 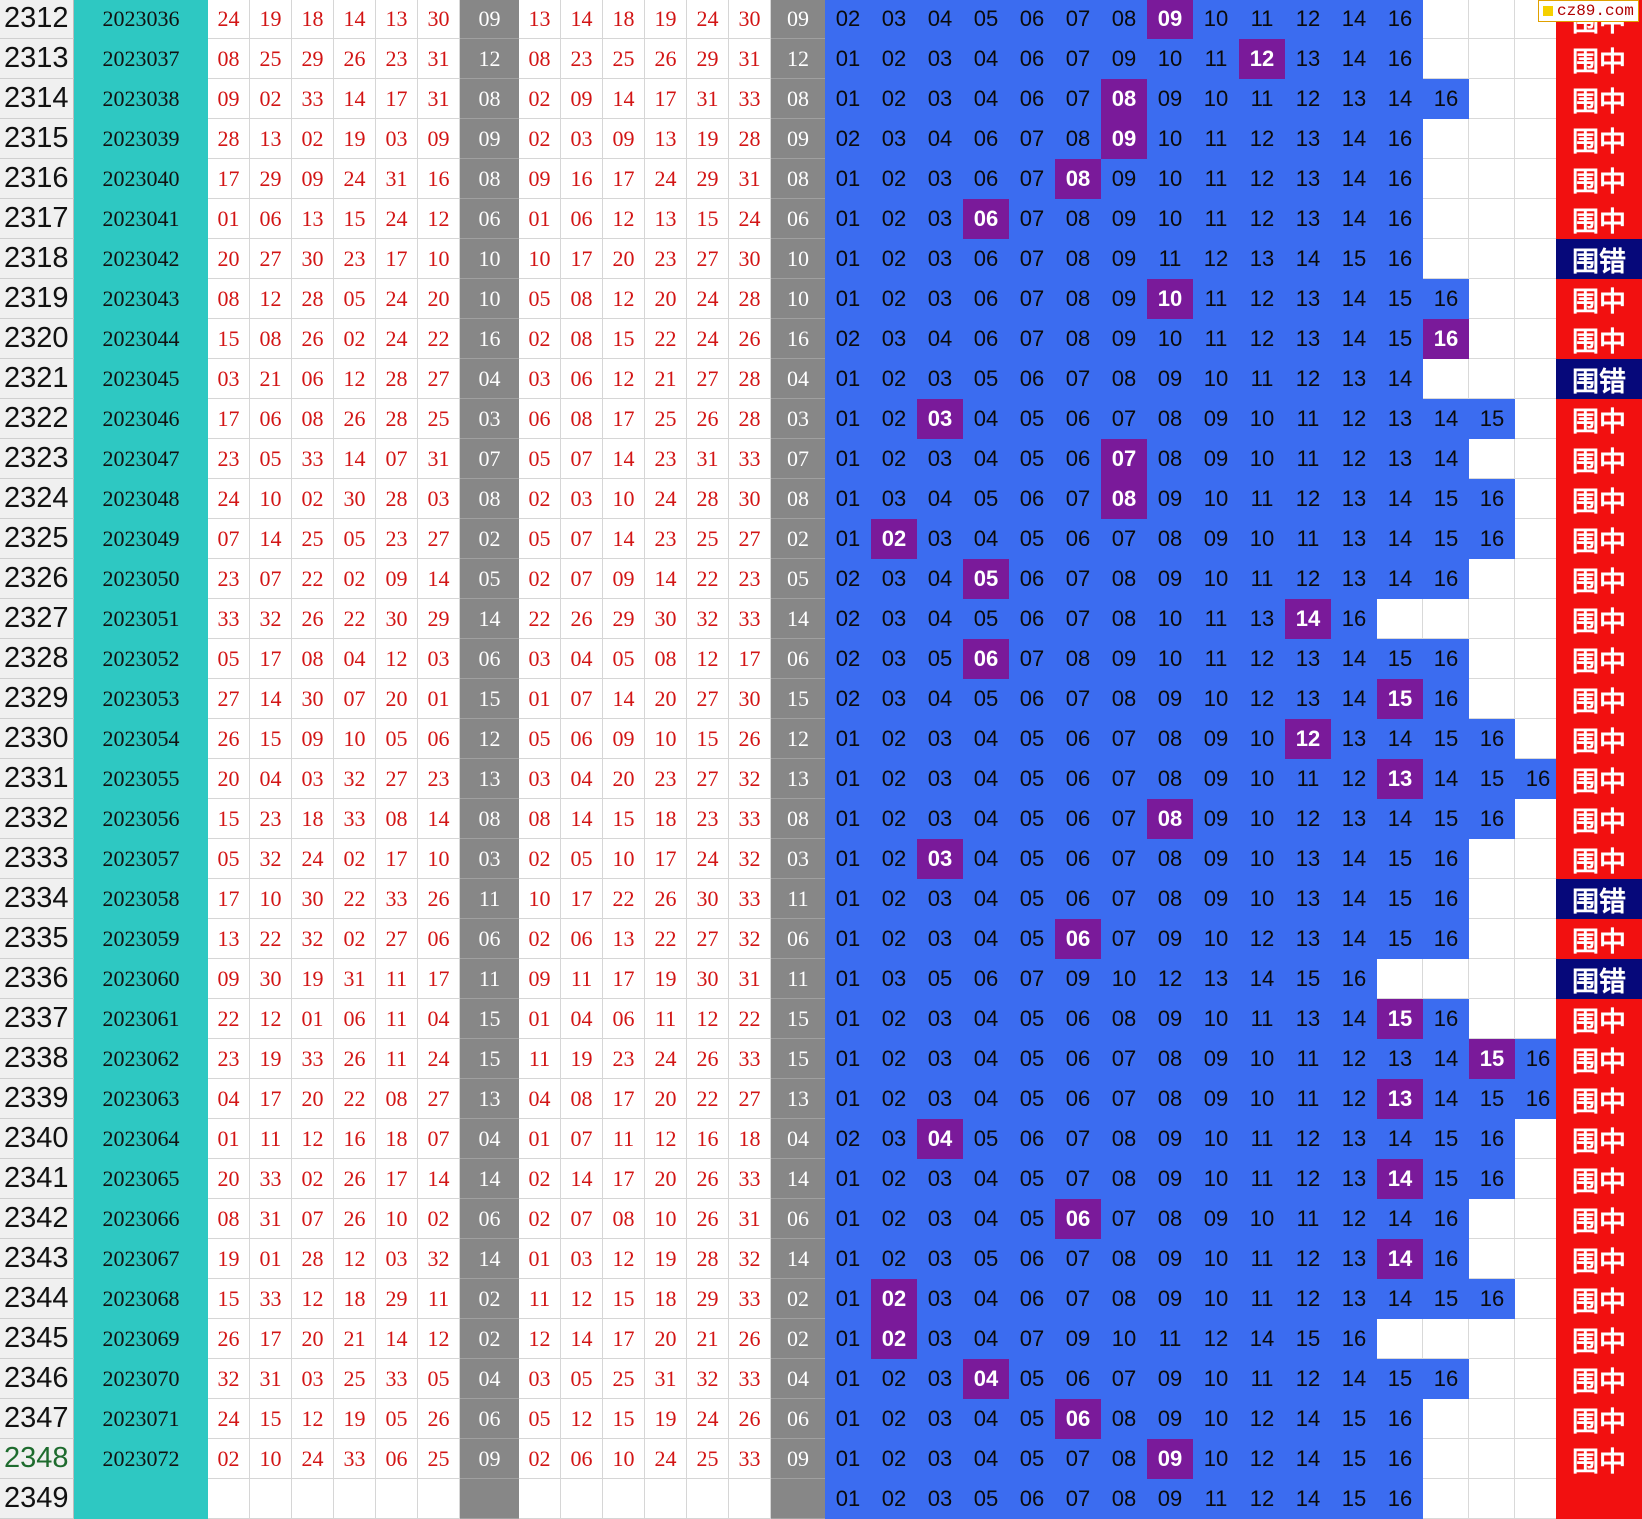 I want to click on key-number-cell: 02, so click(x=489, y=1339).